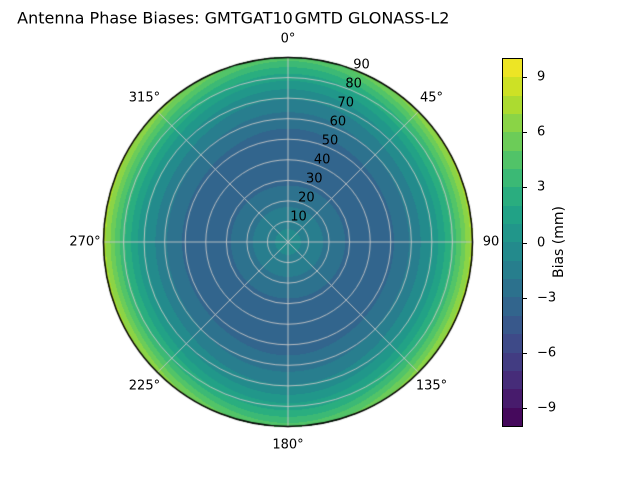 This screenshot has width=640, height=480. I want to click on angular-tick-label: 270°, so click(85, 242).